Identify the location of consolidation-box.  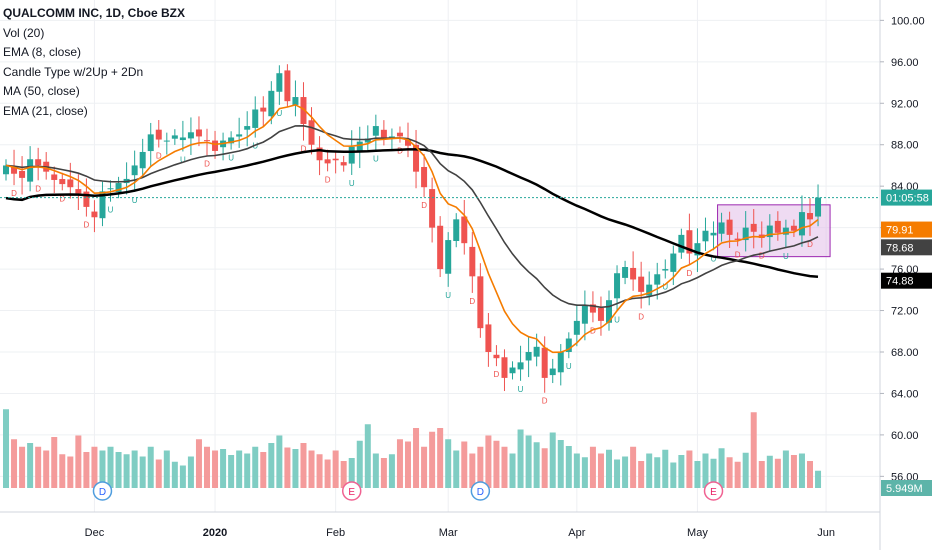
(774, 231).